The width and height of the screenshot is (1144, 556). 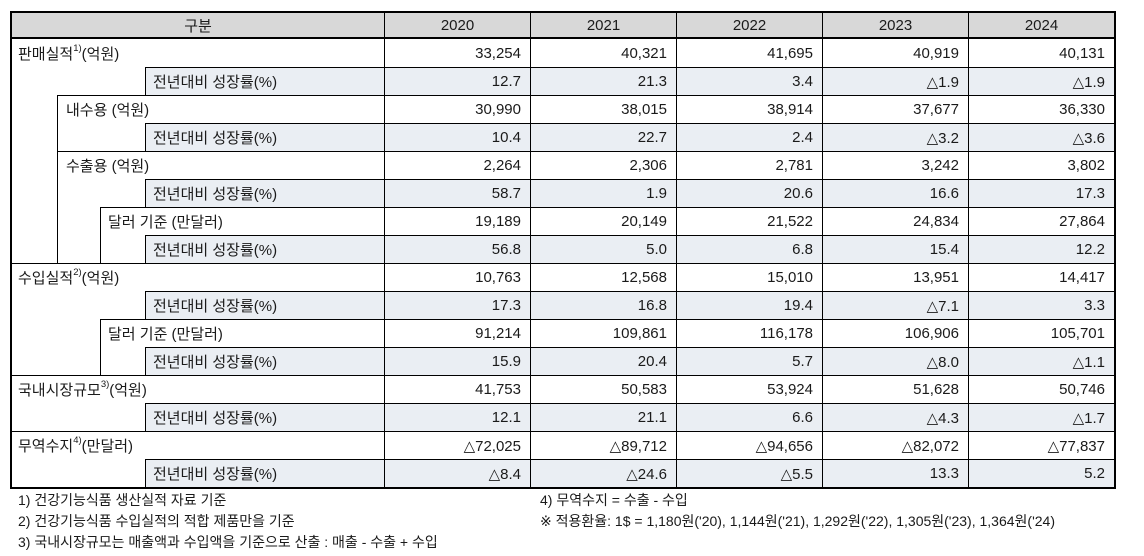 I want to click on value-cell: 116,178, so click(x=749, y=333).